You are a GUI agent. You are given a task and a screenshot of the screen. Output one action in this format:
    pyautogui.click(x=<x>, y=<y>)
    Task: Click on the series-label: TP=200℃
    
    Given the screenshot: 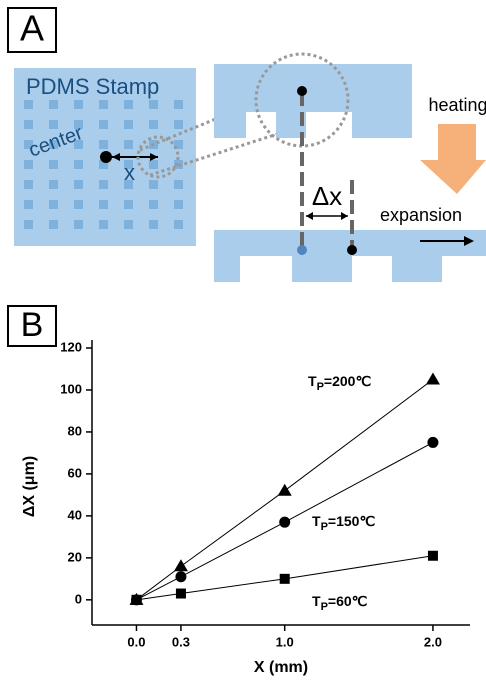 What is the action you would take?
    pyautogui.click(x=339, y=383)
    